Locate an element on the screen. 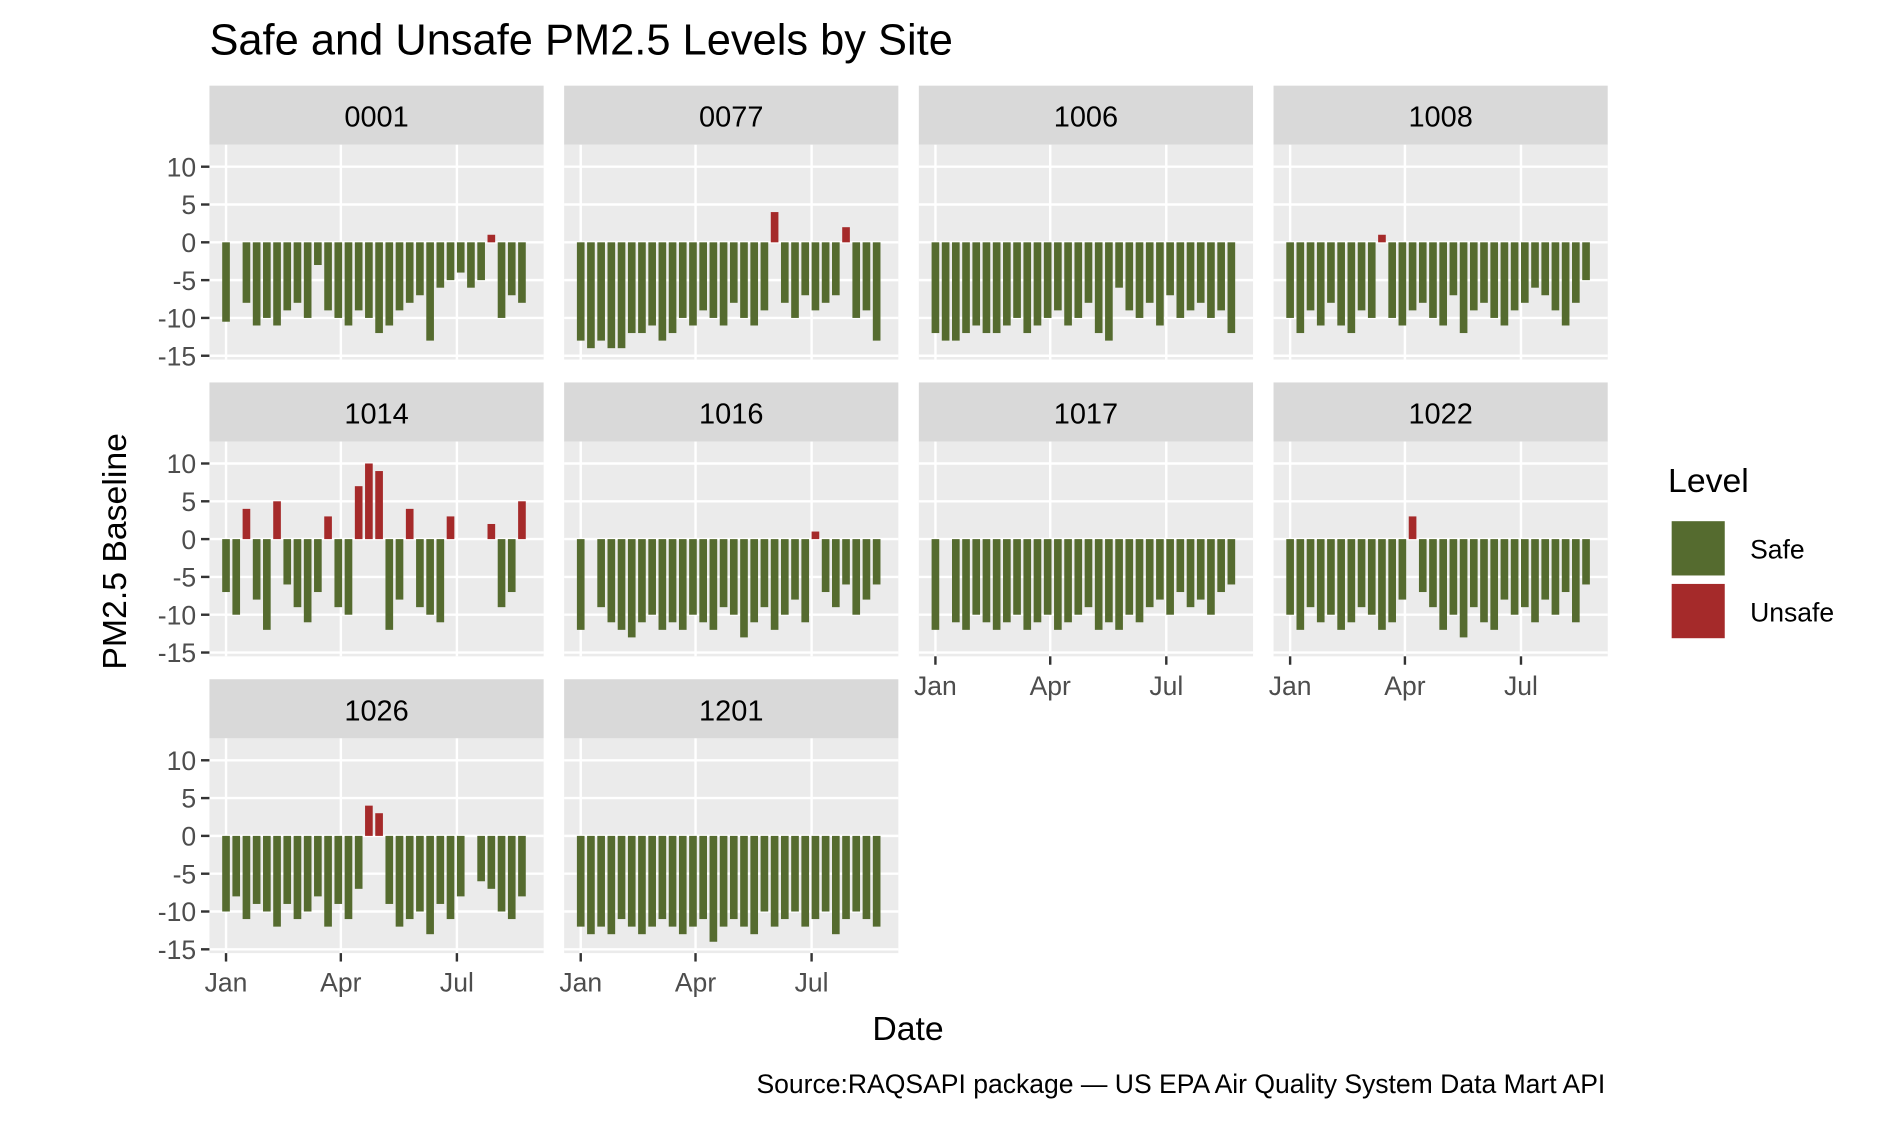  legend-label: Unsafe is located at coordinates (1792, 612).